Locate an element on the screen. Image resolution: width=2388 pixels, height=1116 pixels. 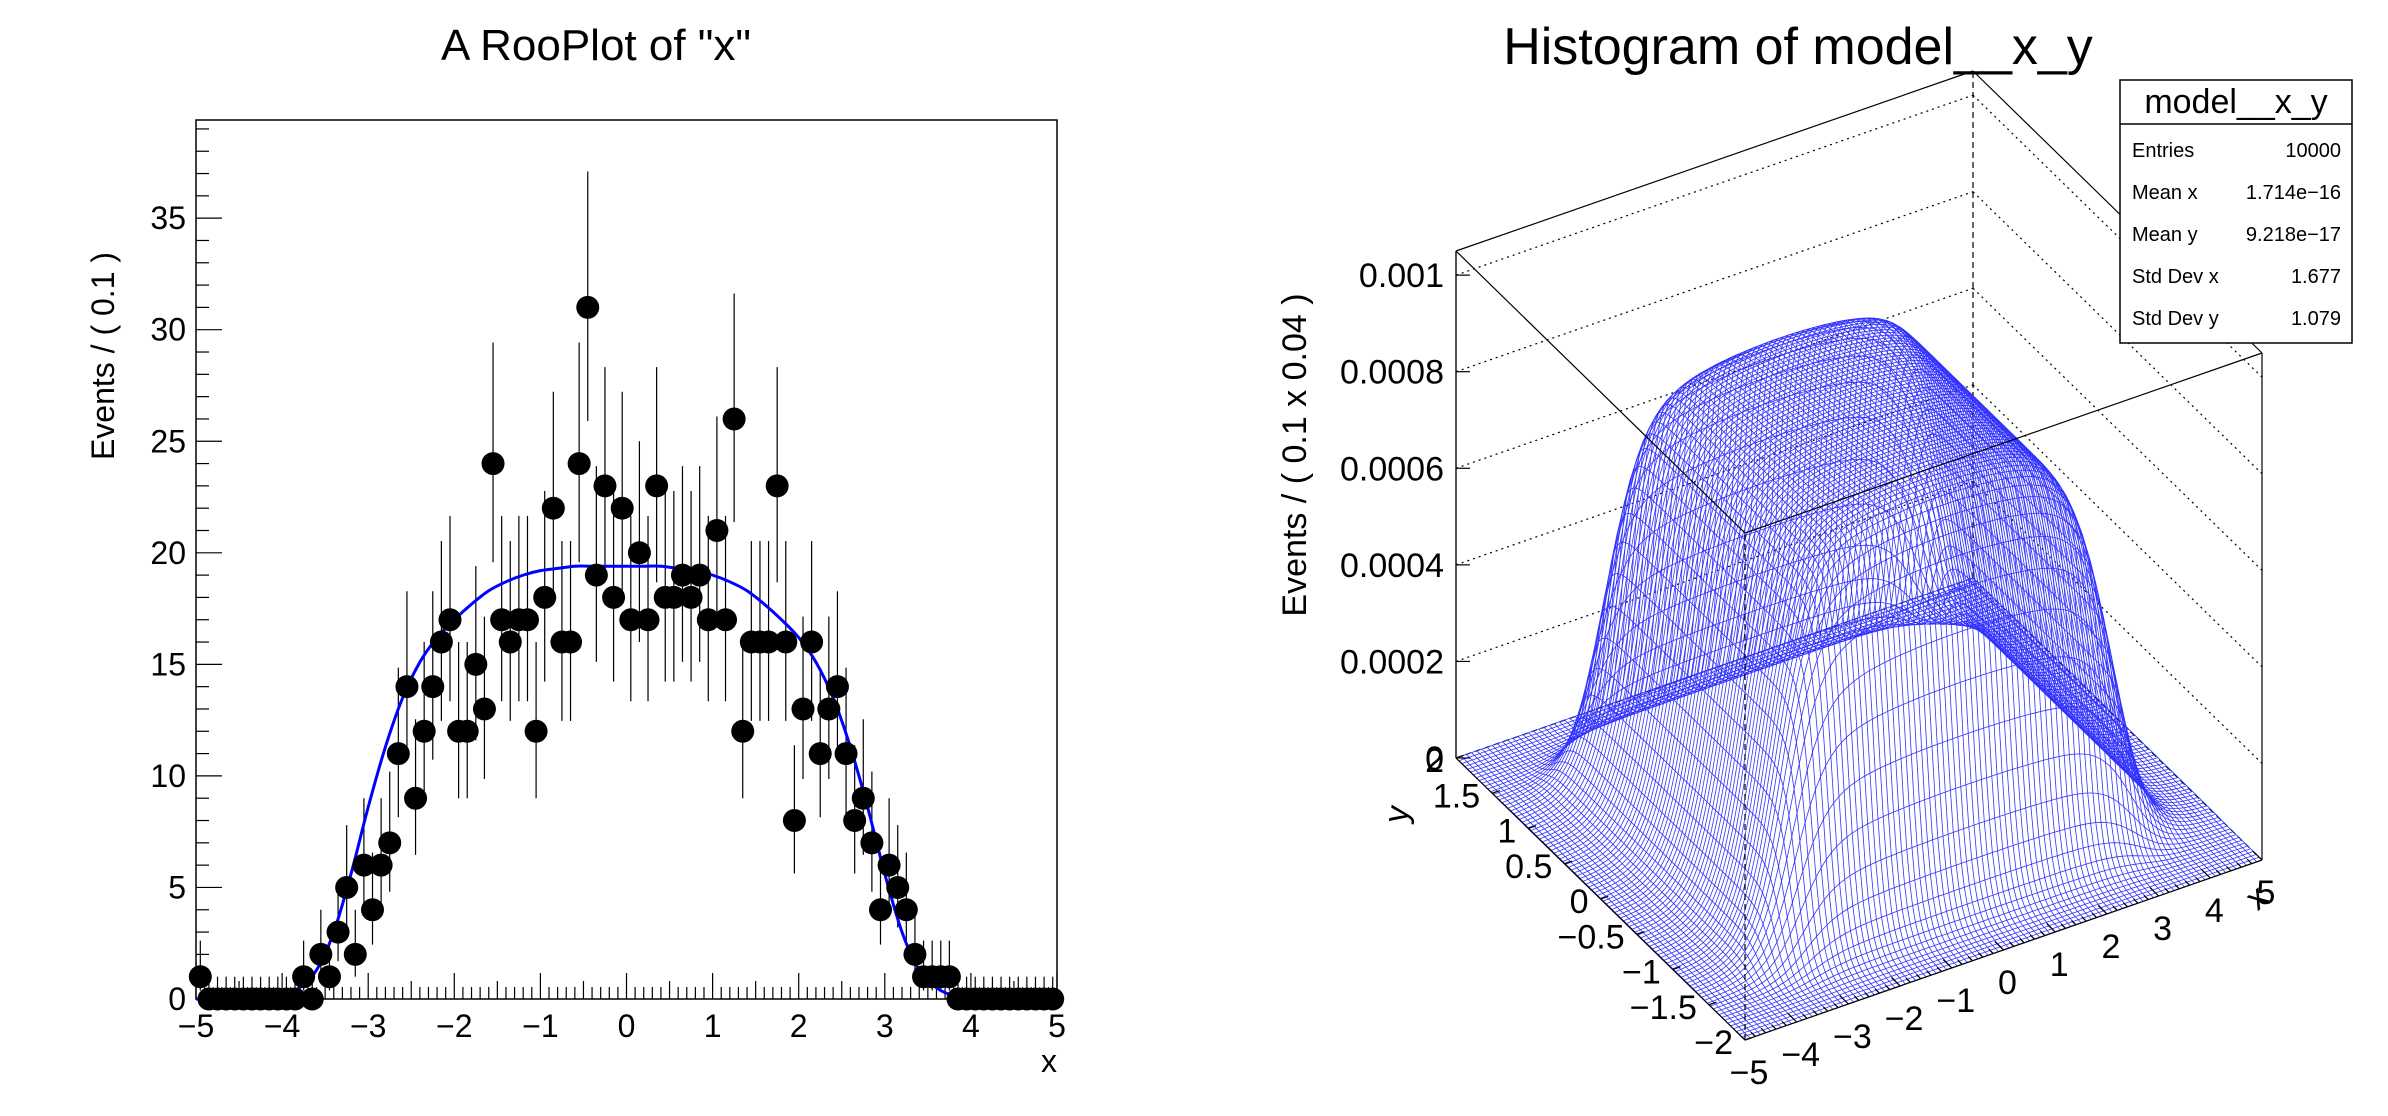
rooplot-y-tick-label: 10 is located at coordinates (168, 776).